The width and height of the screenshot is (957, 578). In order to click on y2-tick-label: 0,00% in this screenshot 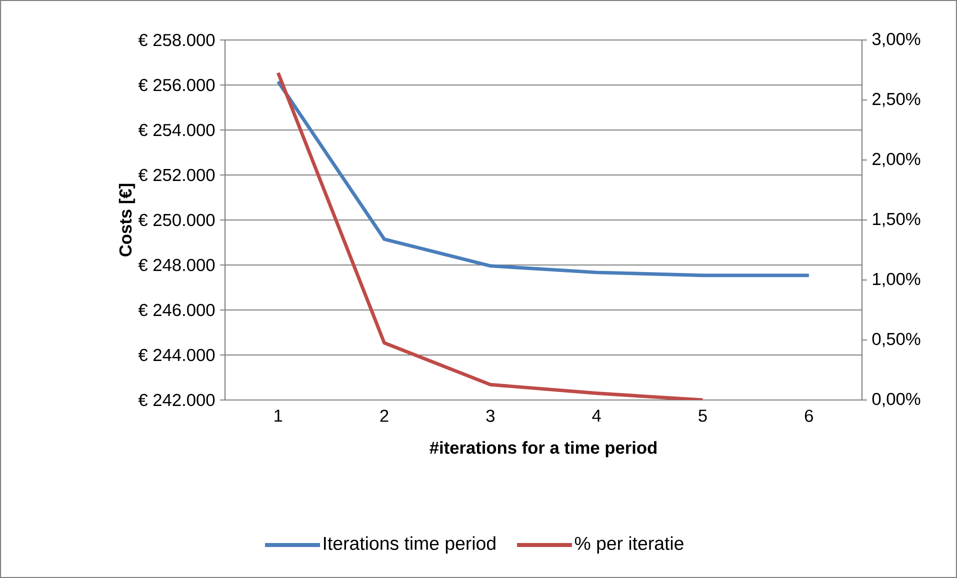, I will do `click(896, 400)`.